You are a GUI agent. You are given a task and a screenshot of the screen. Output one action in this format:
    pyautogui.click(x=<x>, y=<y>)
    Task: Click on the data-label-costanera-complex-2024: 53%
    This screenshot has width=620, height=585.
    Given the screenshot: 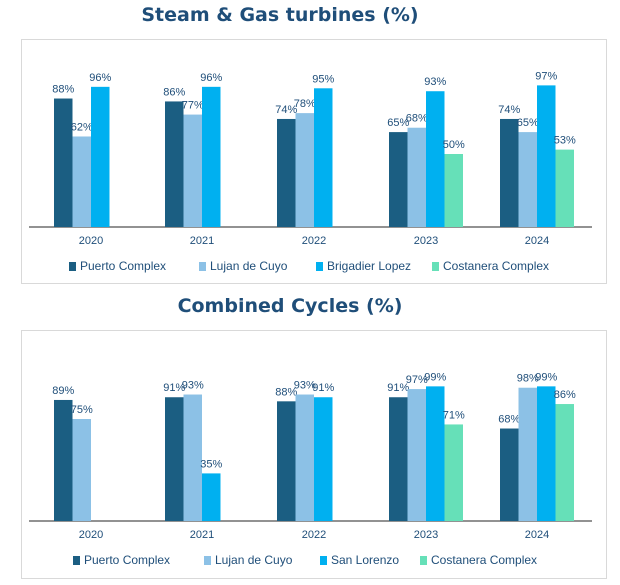 What is the action you would take?
    pyautogui.click(x=565, y=141)
    